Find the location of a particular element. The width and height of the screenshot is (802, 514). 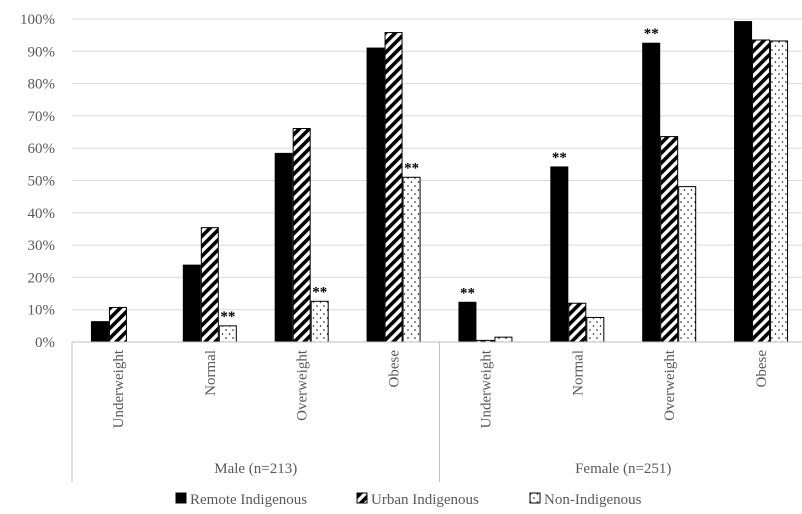

y-tick-label: 60% is located at coordinates (42, 149).